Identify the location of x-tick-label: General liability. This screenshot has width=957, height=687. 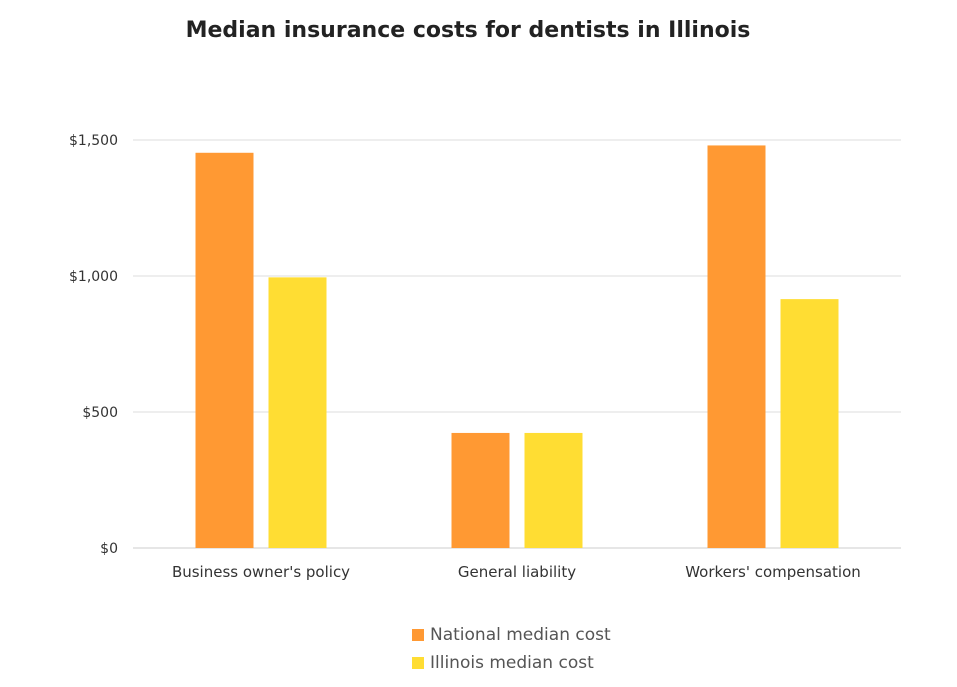
(517, 572).